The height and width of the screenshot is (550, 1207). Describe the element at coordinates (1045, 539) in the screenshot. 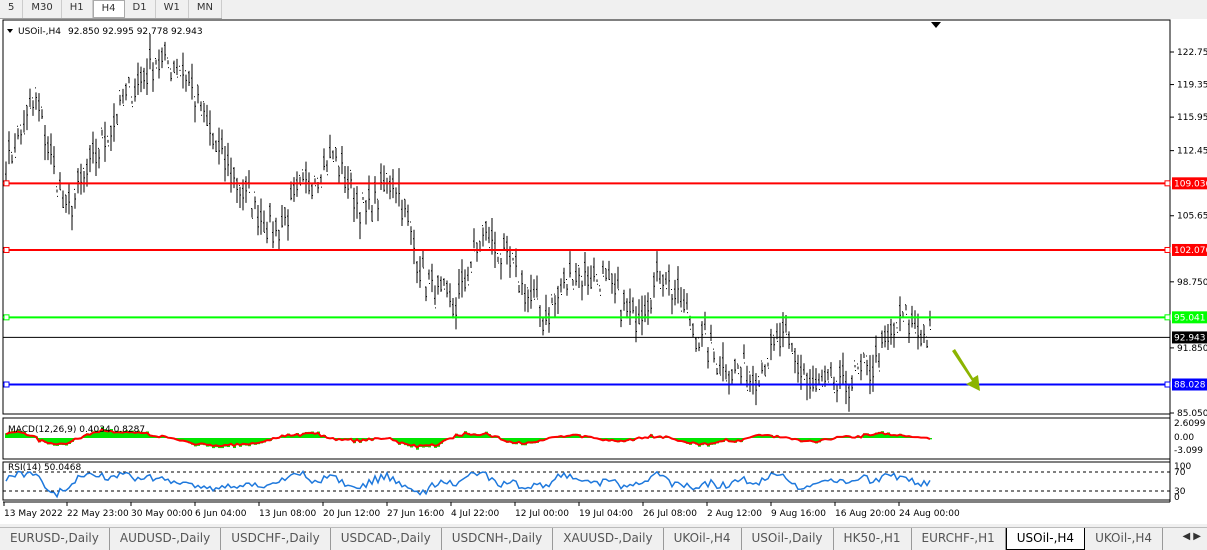

I see `tab-chart: USOil-,H4` at that location.